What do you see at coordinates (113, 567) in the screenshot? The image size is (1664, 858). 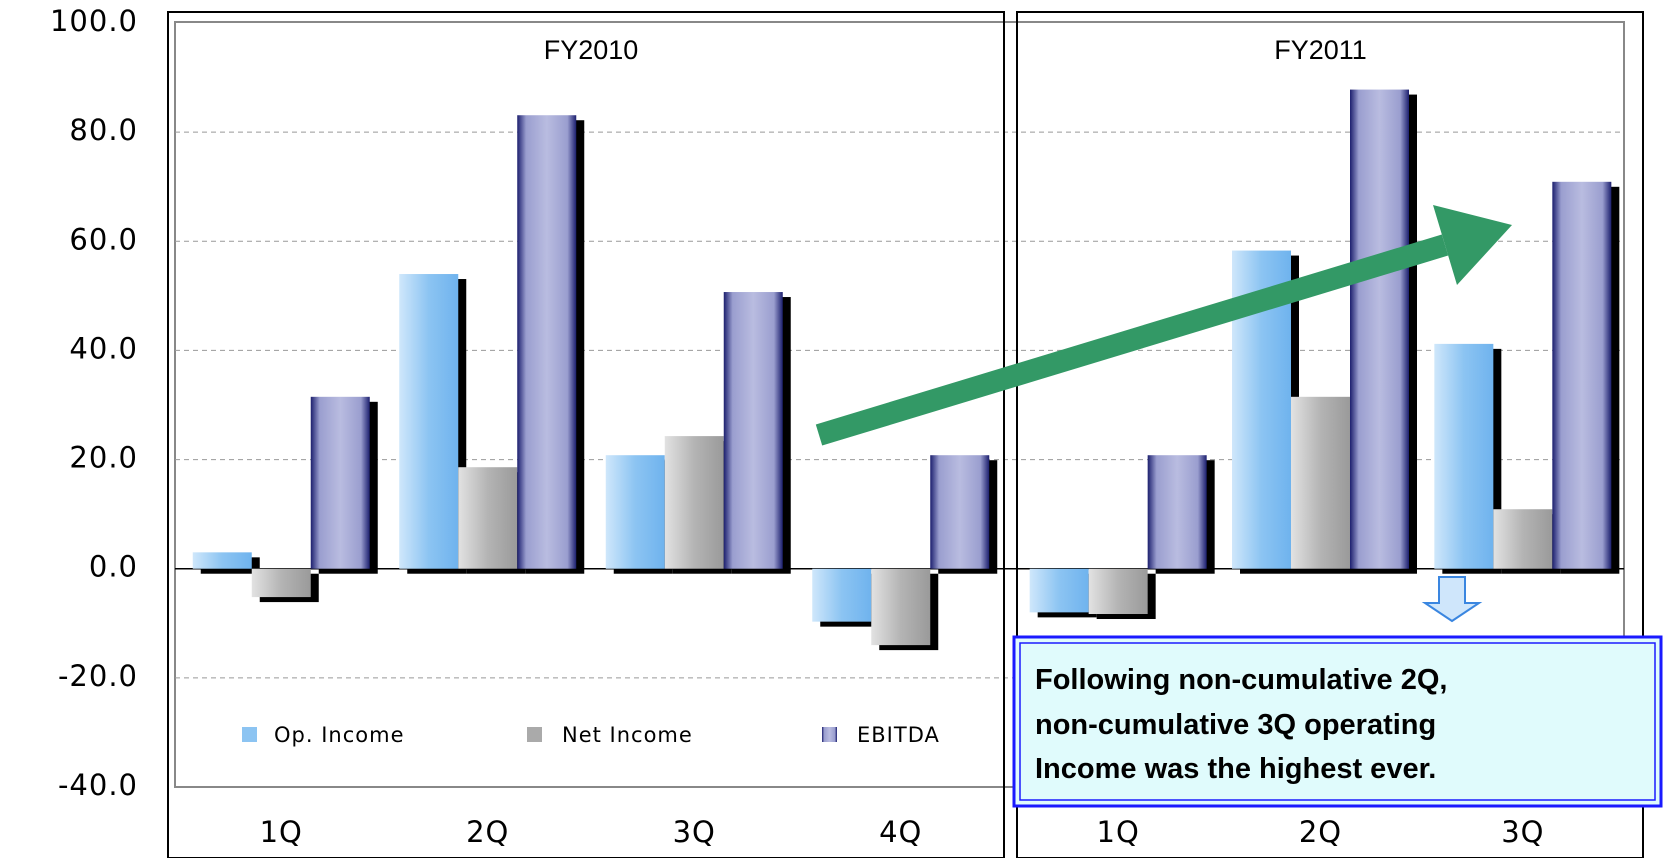 I see `y-tick-label: 0.0` at bounding box center [113, 567].